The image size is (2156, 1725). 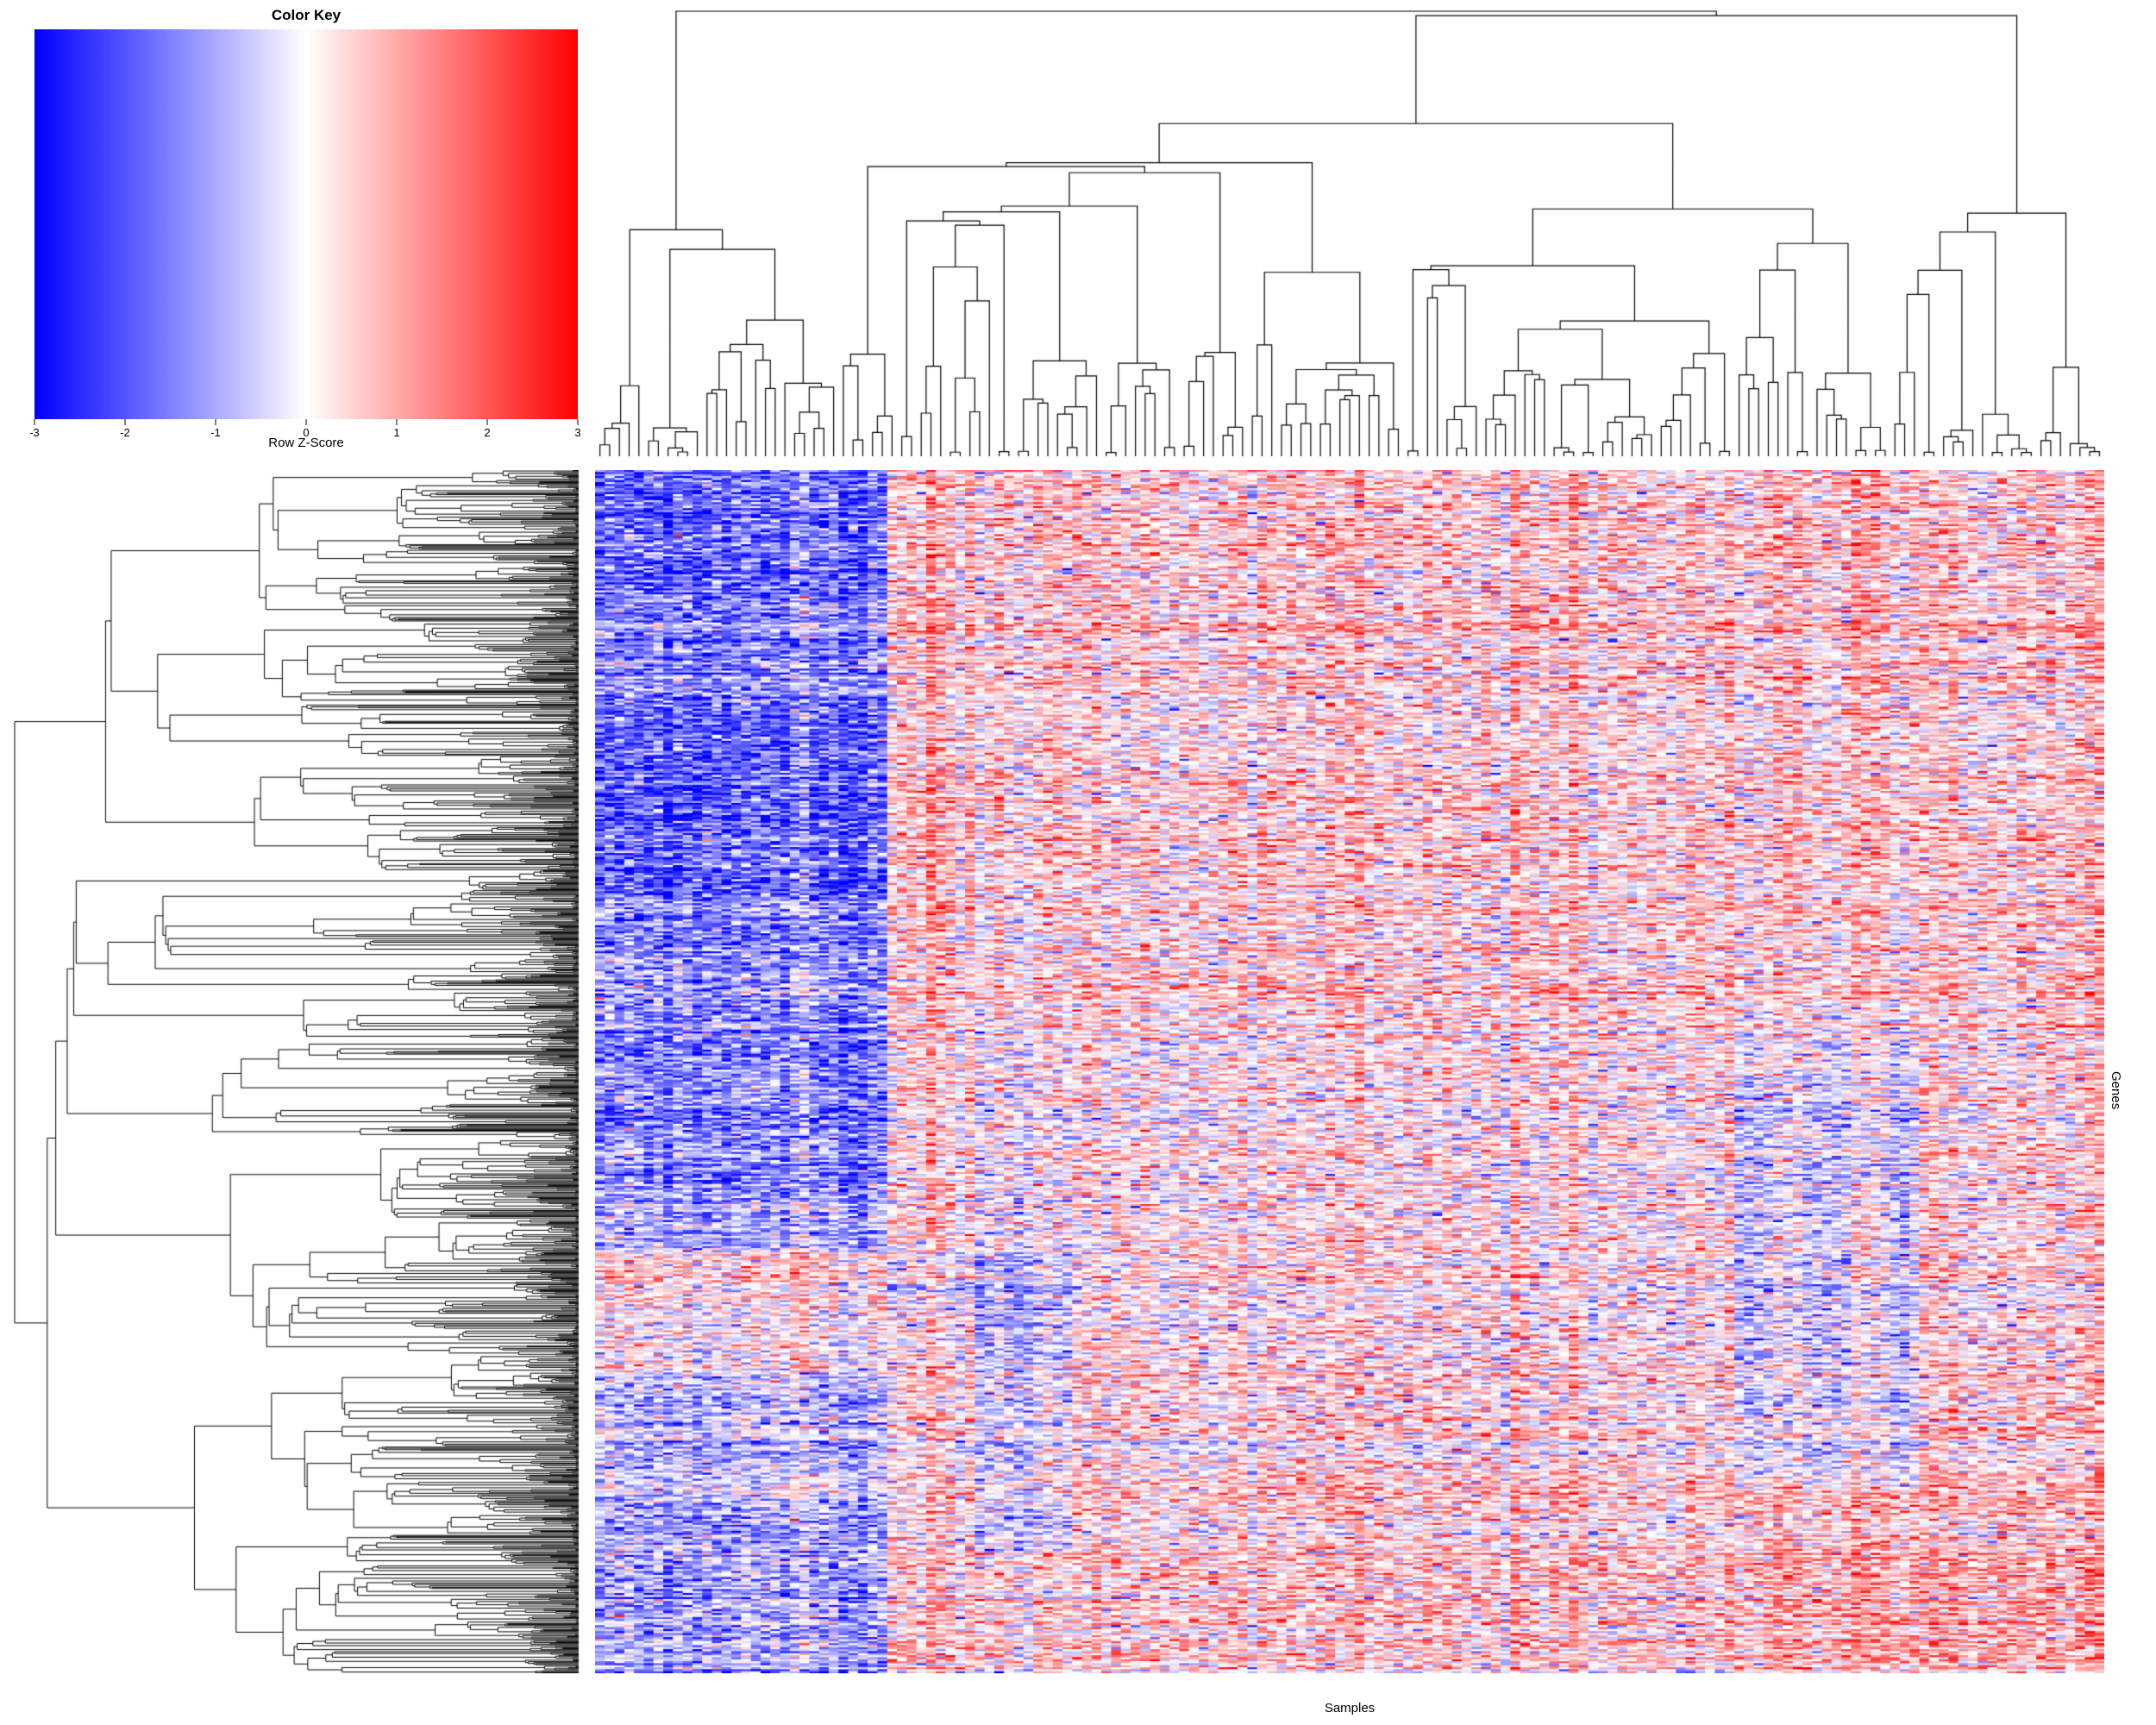 I want to click on color-key-tick-label: 0, so click(x=306, y=433).